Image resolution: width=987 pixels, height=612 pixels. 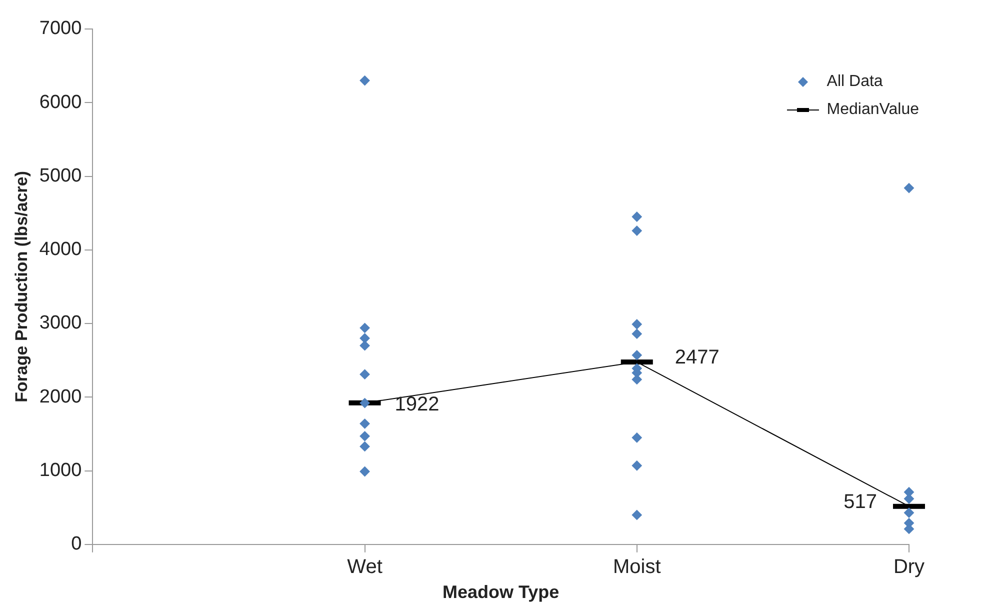 I want to click on y-axis-title: Forage Production (lbs/acre), so click(x=21, y=286).